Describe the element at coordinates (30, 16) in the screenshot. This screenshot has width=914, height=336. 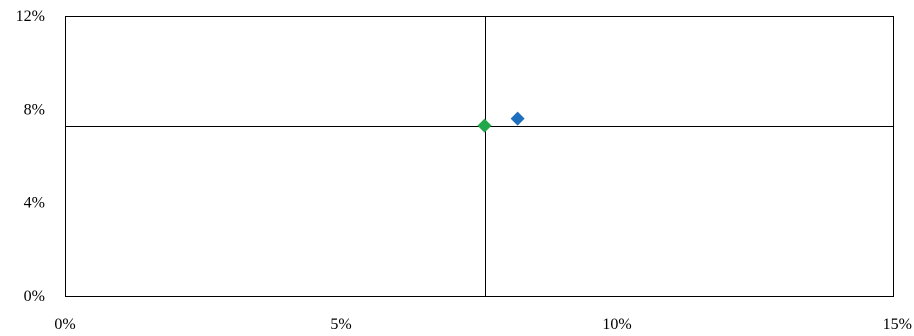
I see `y-tick-label: 12%` at that location.